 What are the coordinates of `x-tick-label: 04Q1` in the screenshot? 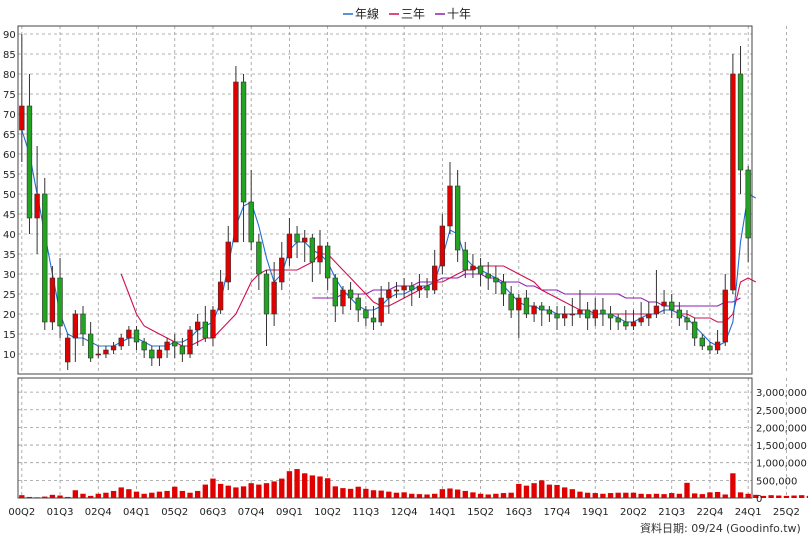 It's located at (136, 512).